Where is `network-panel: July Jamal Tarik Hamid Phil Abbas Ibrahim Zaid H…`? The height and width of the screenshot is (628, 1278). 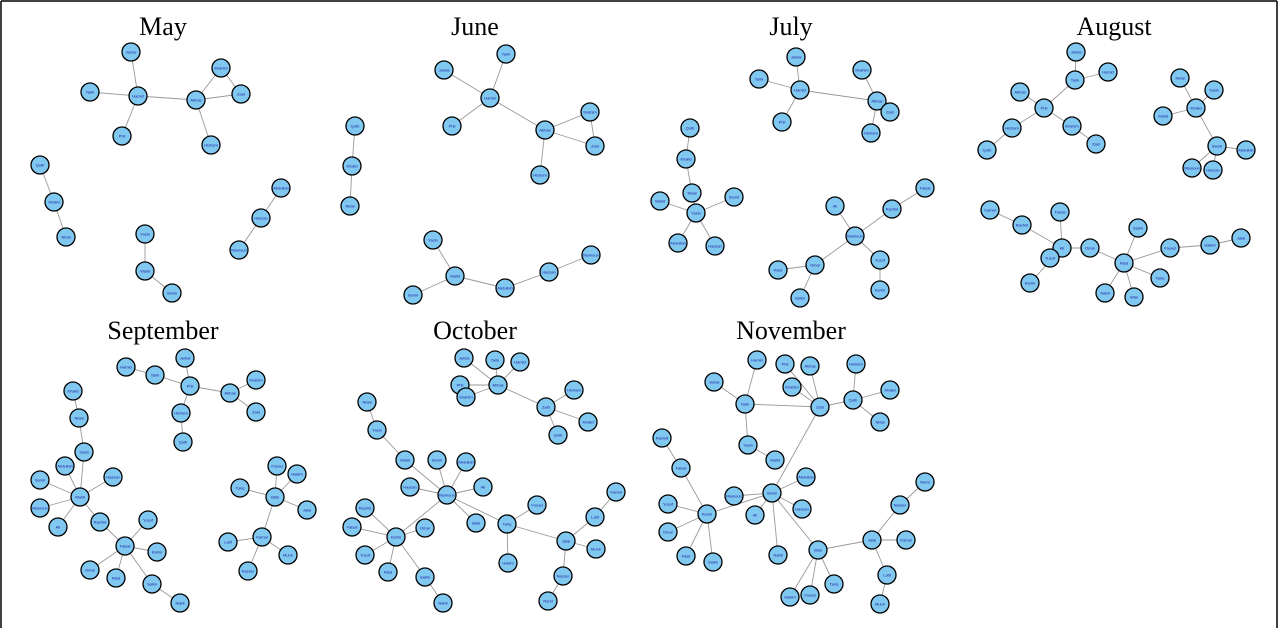
network-panel: July Jamal Tarik Hamid Phil Abbas Ibrahim Zaid H… is located at coordinates (792, 160).